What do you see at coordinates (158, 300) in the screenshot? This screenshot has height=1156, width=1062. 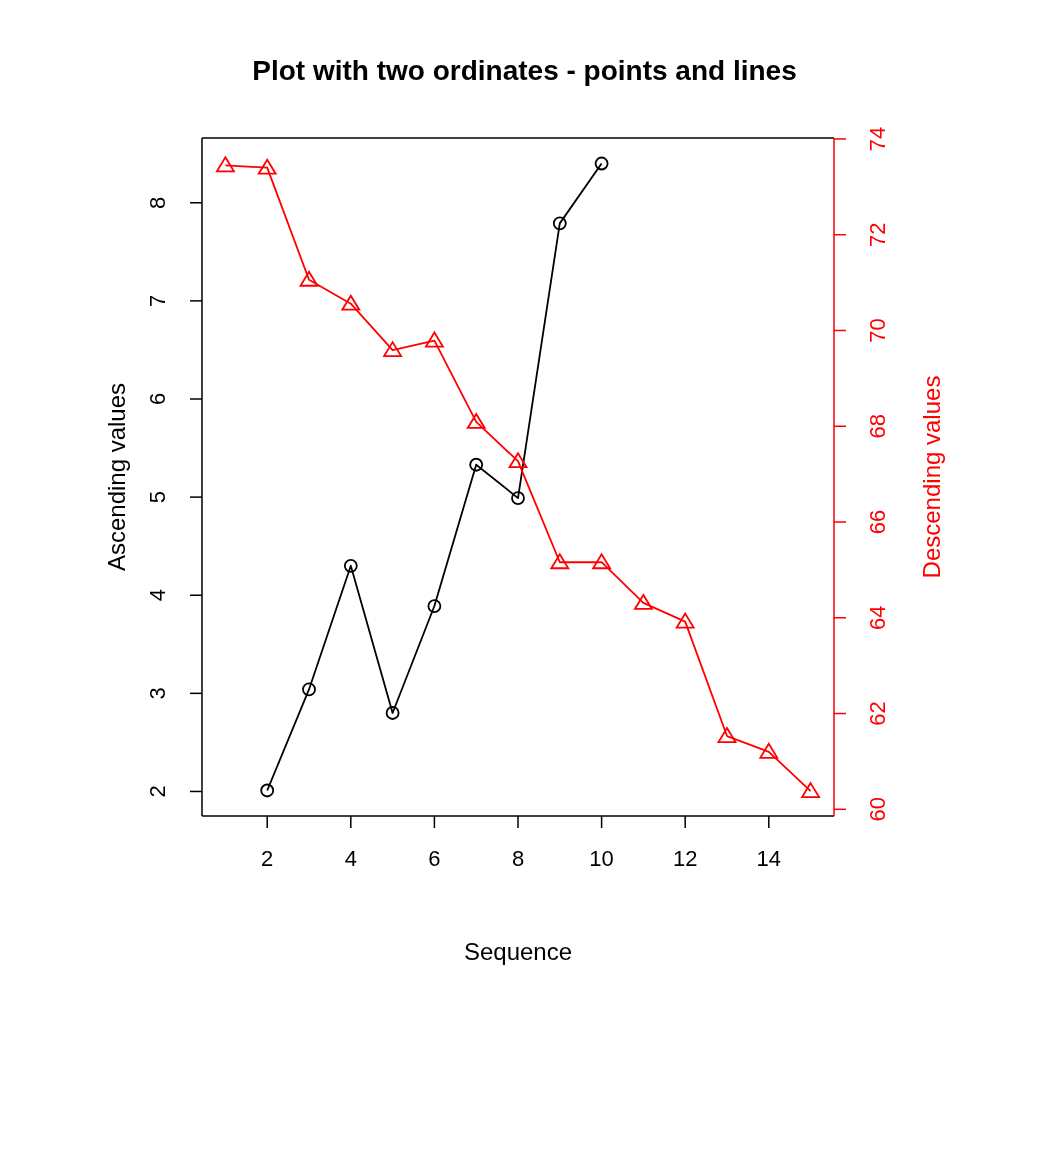 I see `y-tick-label: 7` at bounding box center [158, 300].